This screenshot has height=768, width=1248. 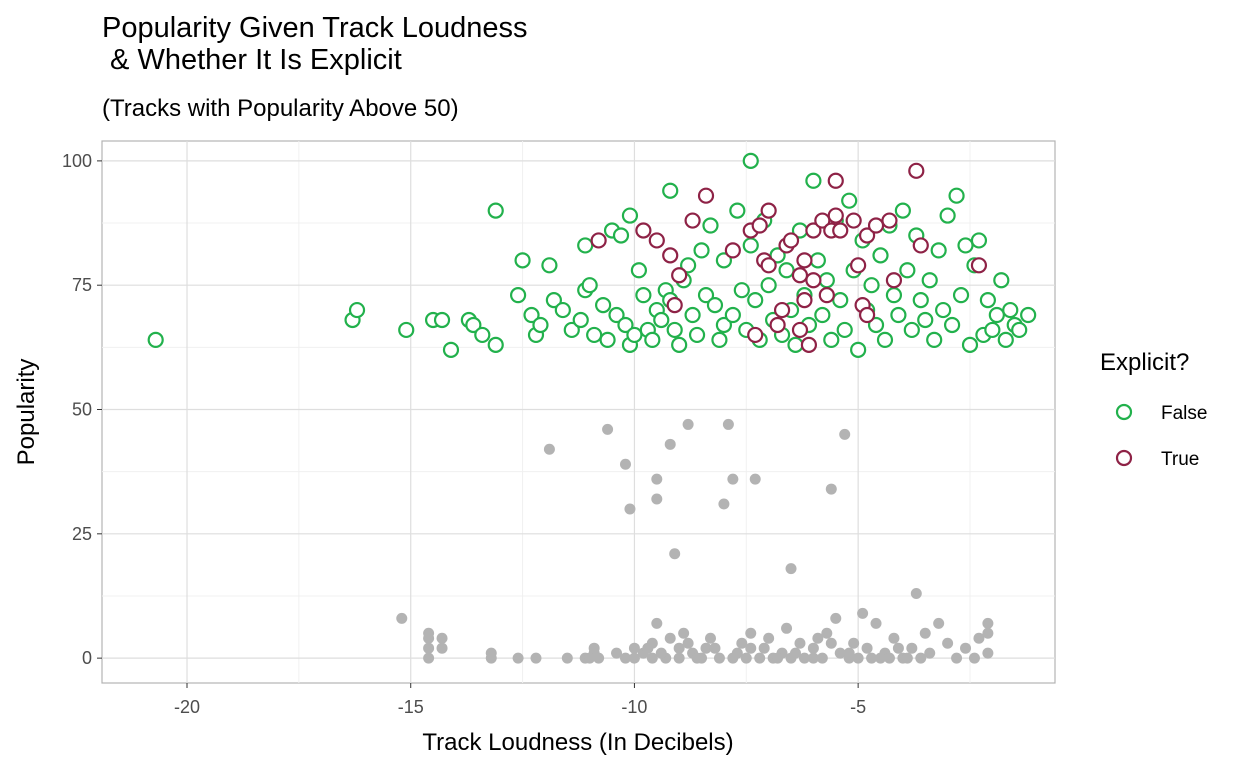 What do you see at coordinates (1184, 413) in the screenshot?
I see `legend-label-false: False` at bounding box center [1184, 413].